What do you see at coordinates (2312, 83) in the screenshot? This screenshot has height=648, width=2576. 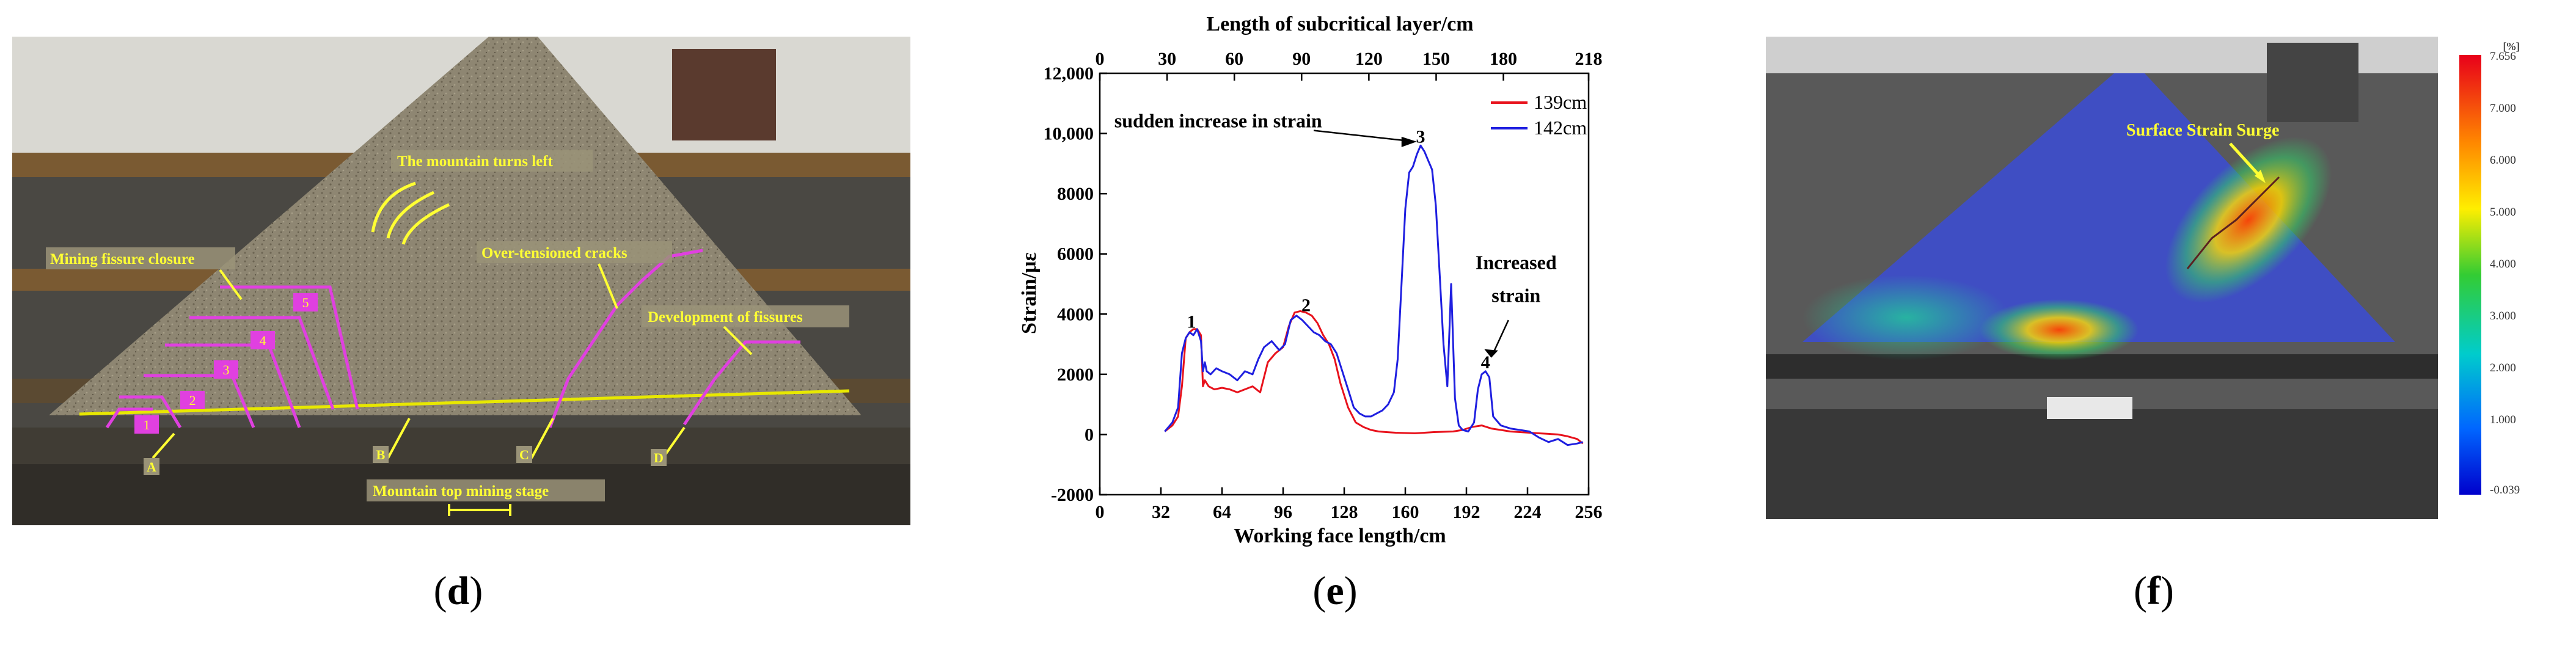 I see `dic-cabinet` at bounding box center [2312, 83].